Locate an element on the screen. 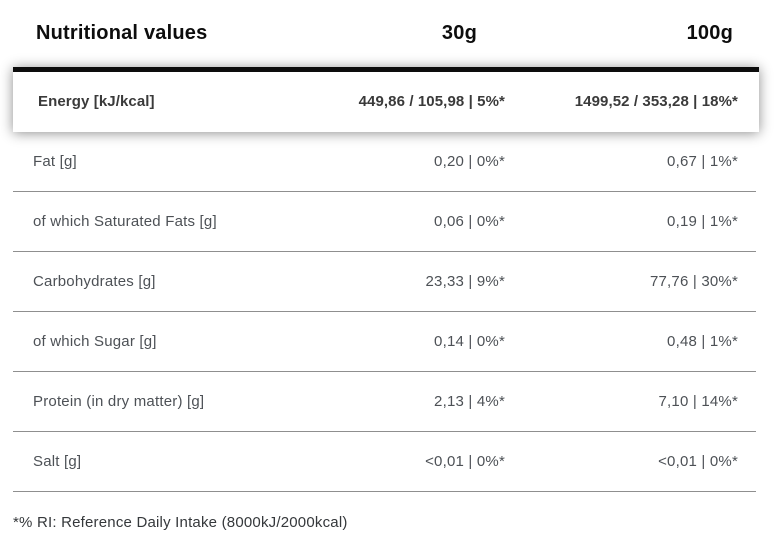 This screenshot has height=550, width=776. row-value-30g: 0,14 | 0%* is located at coordinates (469, 341).